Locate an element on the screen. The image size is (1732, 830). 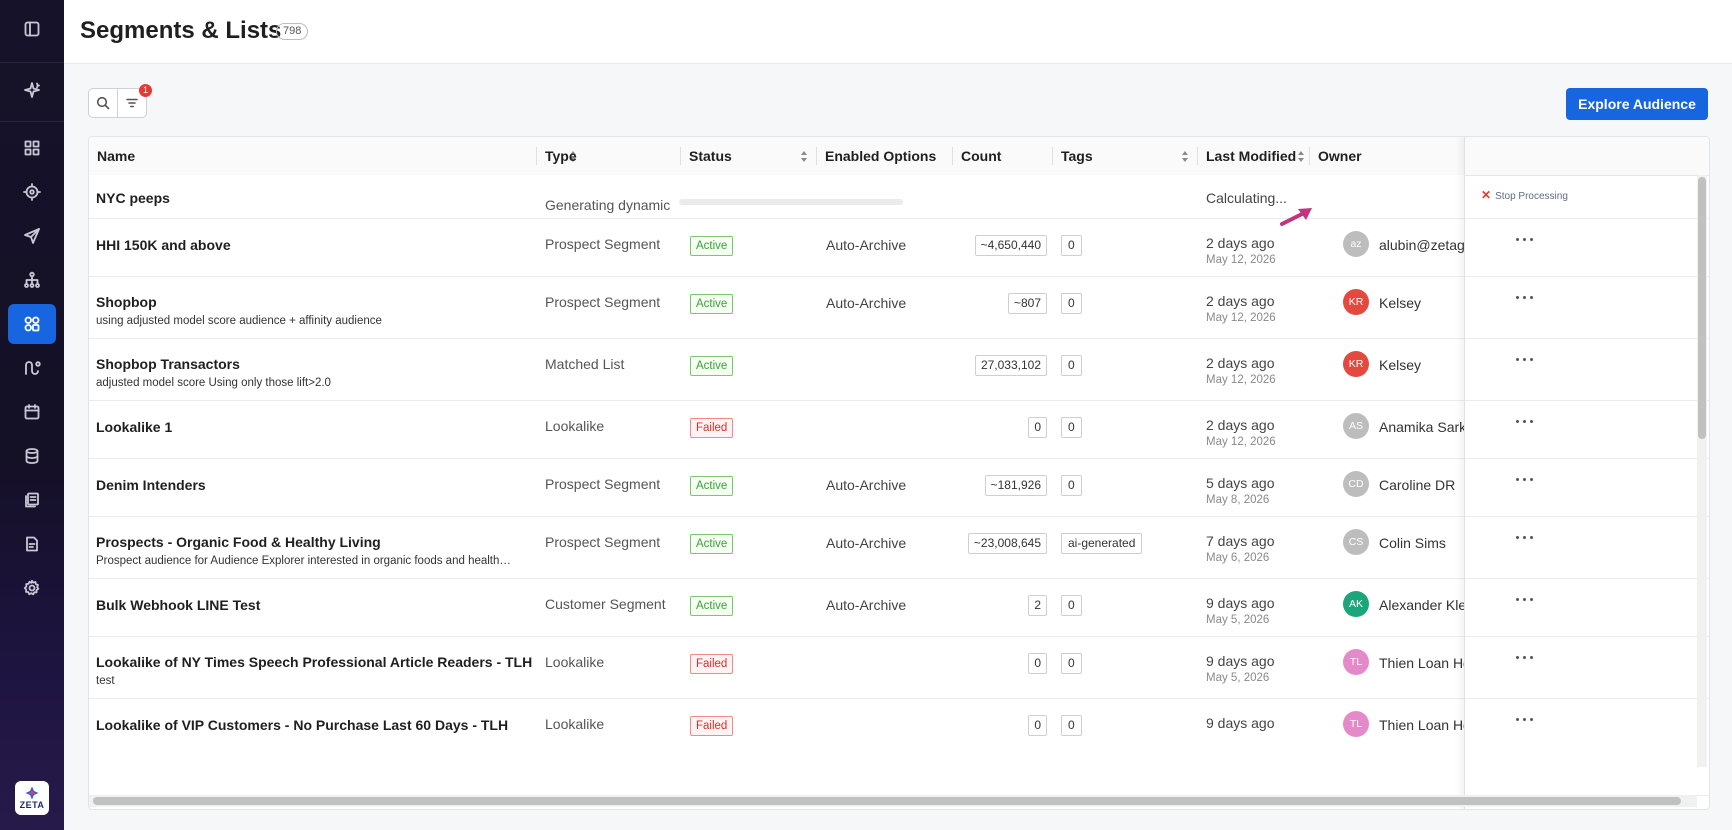
vertical-scrollbar-thumb is located at coordinates (1702, 308).